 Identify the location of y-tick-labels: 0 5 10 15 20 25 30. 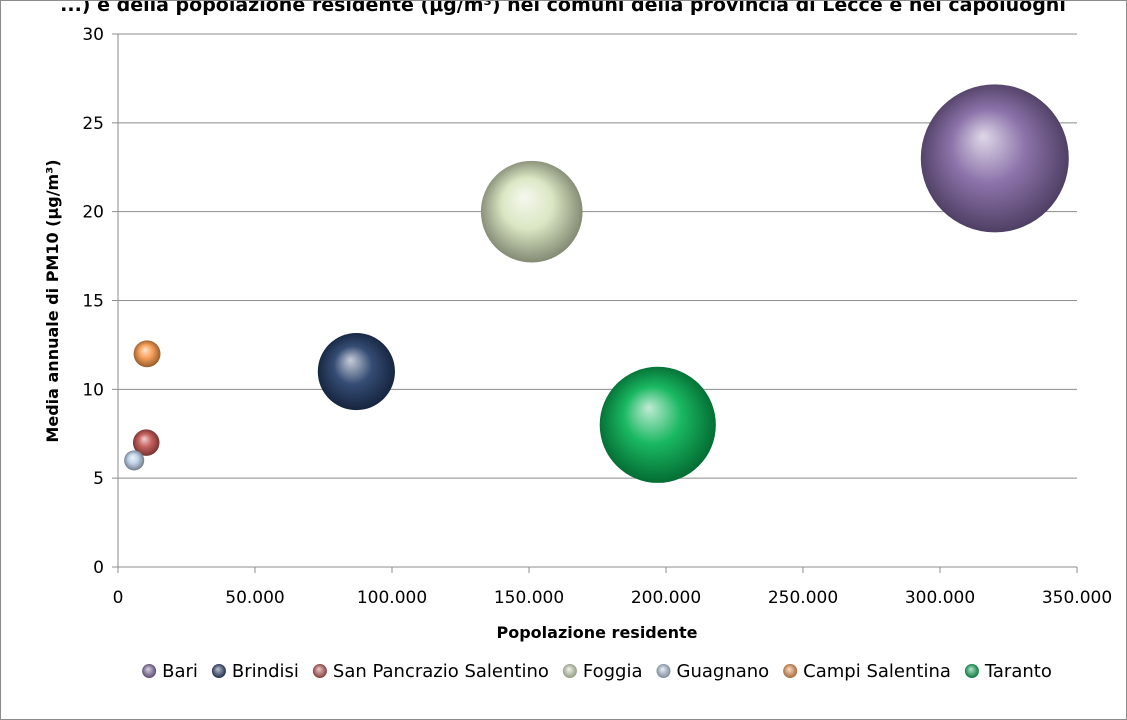
(93, 301).